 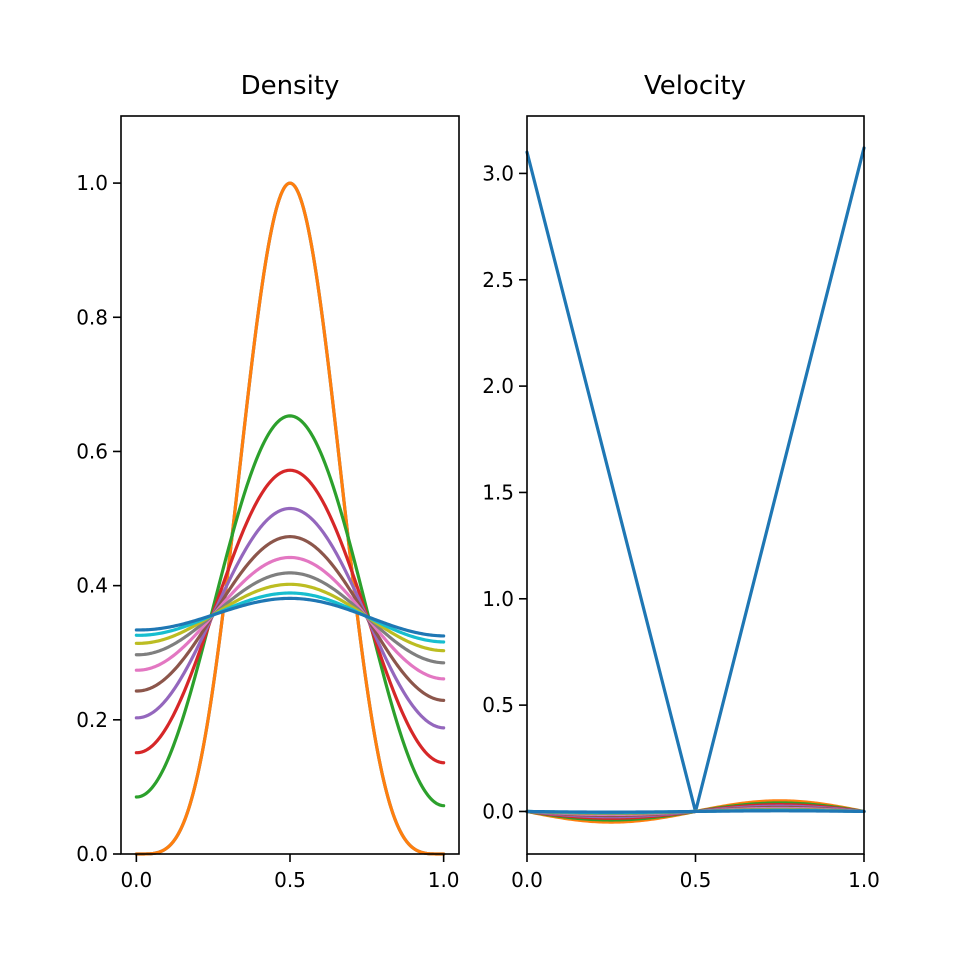 What do you see at coordinates (92, 586) in the screenshot?
I see `density-ytick-label: 0.4` at bounding box center [92, 586].